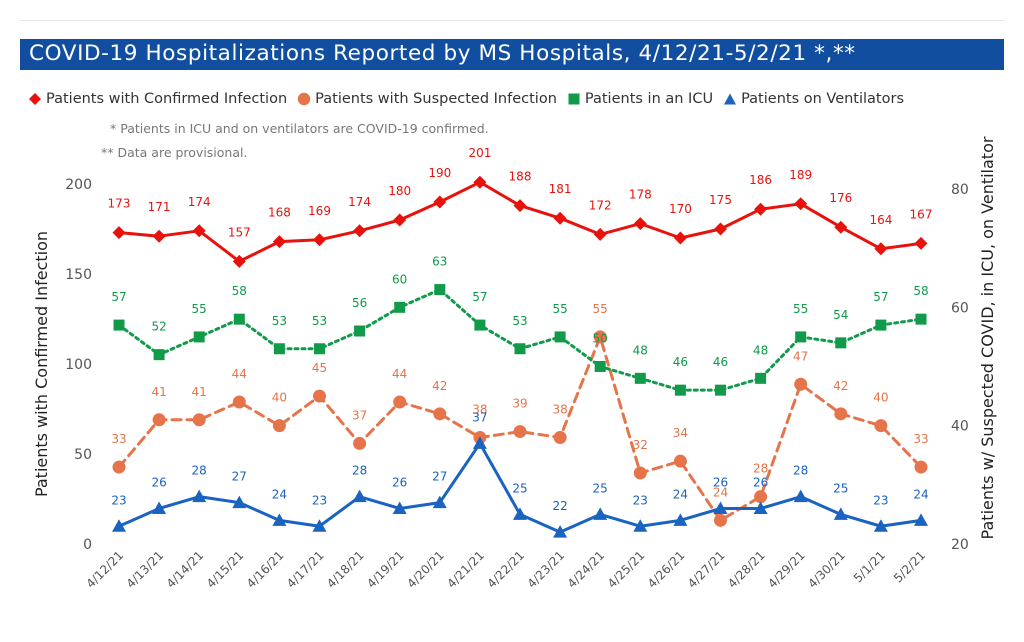  What do you see at coordinates (960, 308) in the screenshot?
I see `y2-tick-label: 60` at bounding box center [960, 308].